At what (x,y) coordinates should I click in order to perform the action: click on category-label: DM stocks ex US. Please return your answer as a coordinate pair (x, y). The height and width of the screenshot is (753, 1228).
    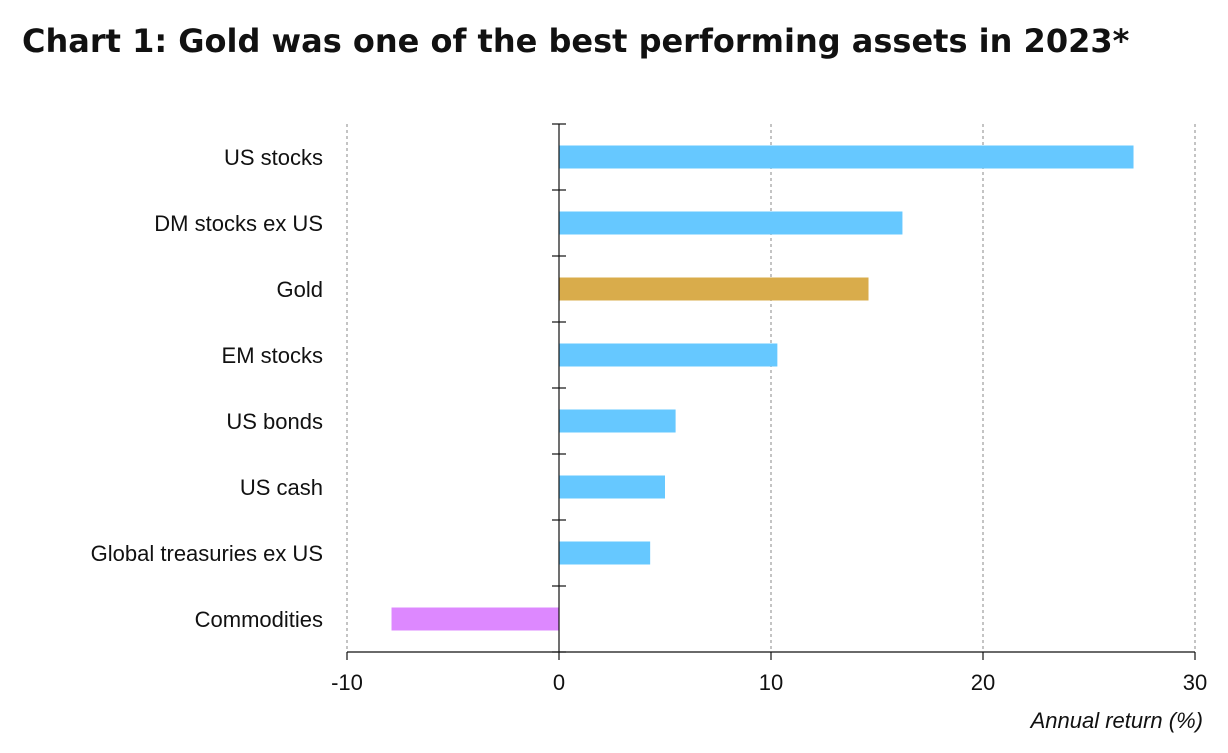
    Looking at the image, I should click on (238, 223).